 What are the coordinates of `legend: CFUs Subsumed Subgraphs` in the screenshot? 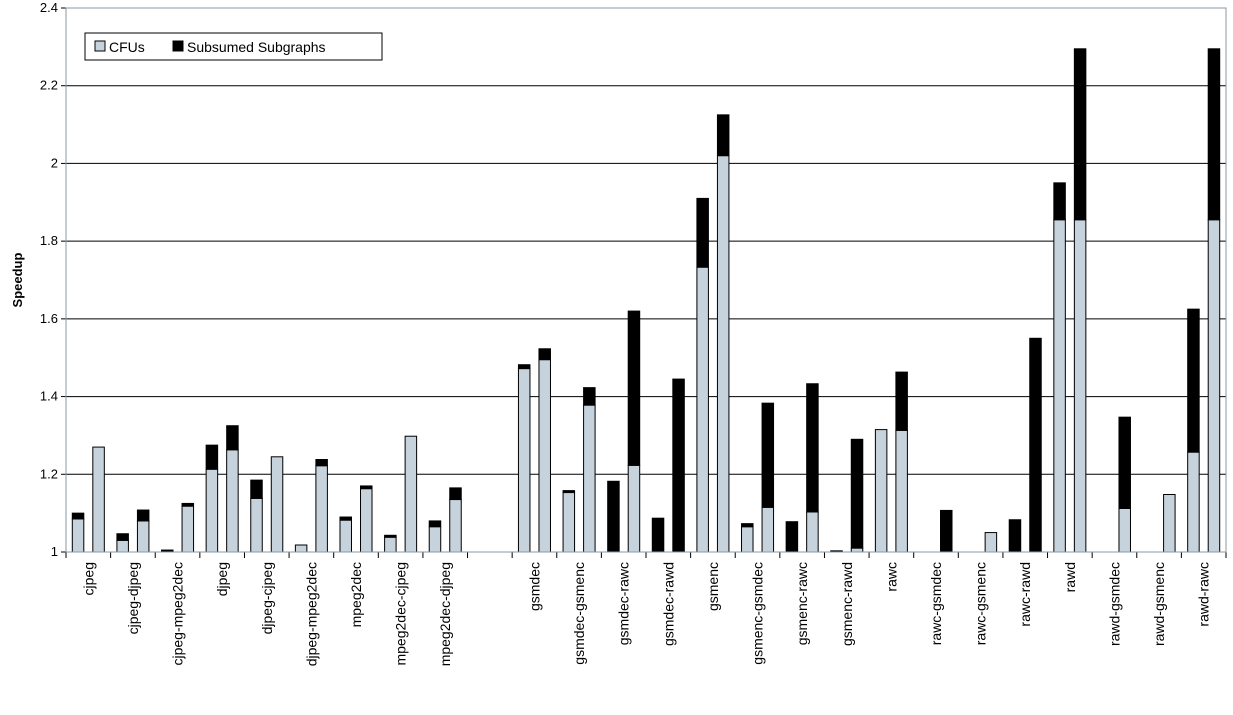 It's located at (233, 46).